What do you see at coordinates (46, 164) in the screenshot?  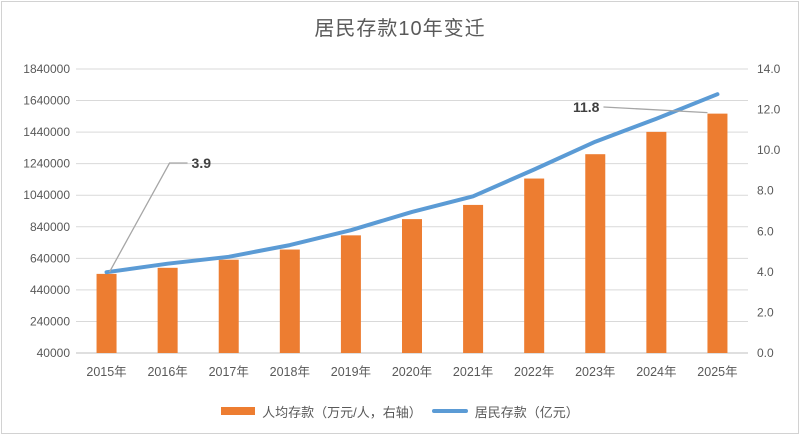 I see `left-axis-tick-label: 1240000` at bounding box center [46, 164].